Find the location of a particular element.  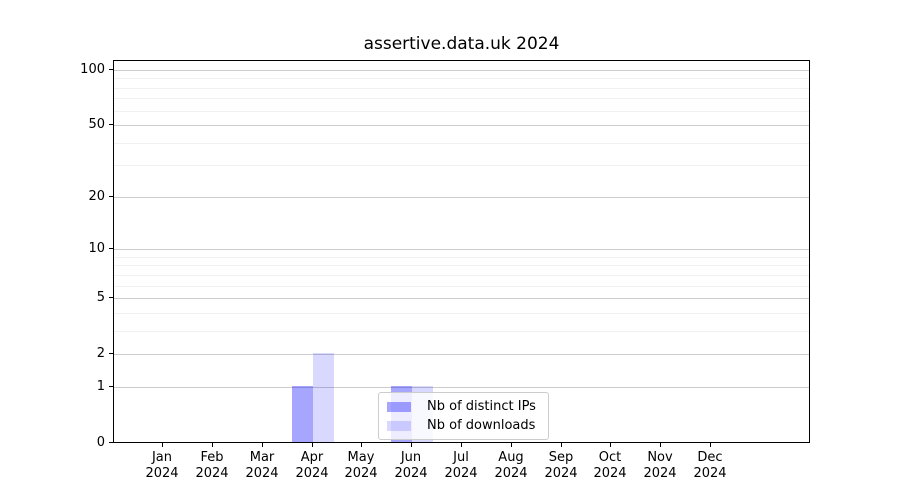

y-tick-label-0: 0 is located at coordinates (100, 442).